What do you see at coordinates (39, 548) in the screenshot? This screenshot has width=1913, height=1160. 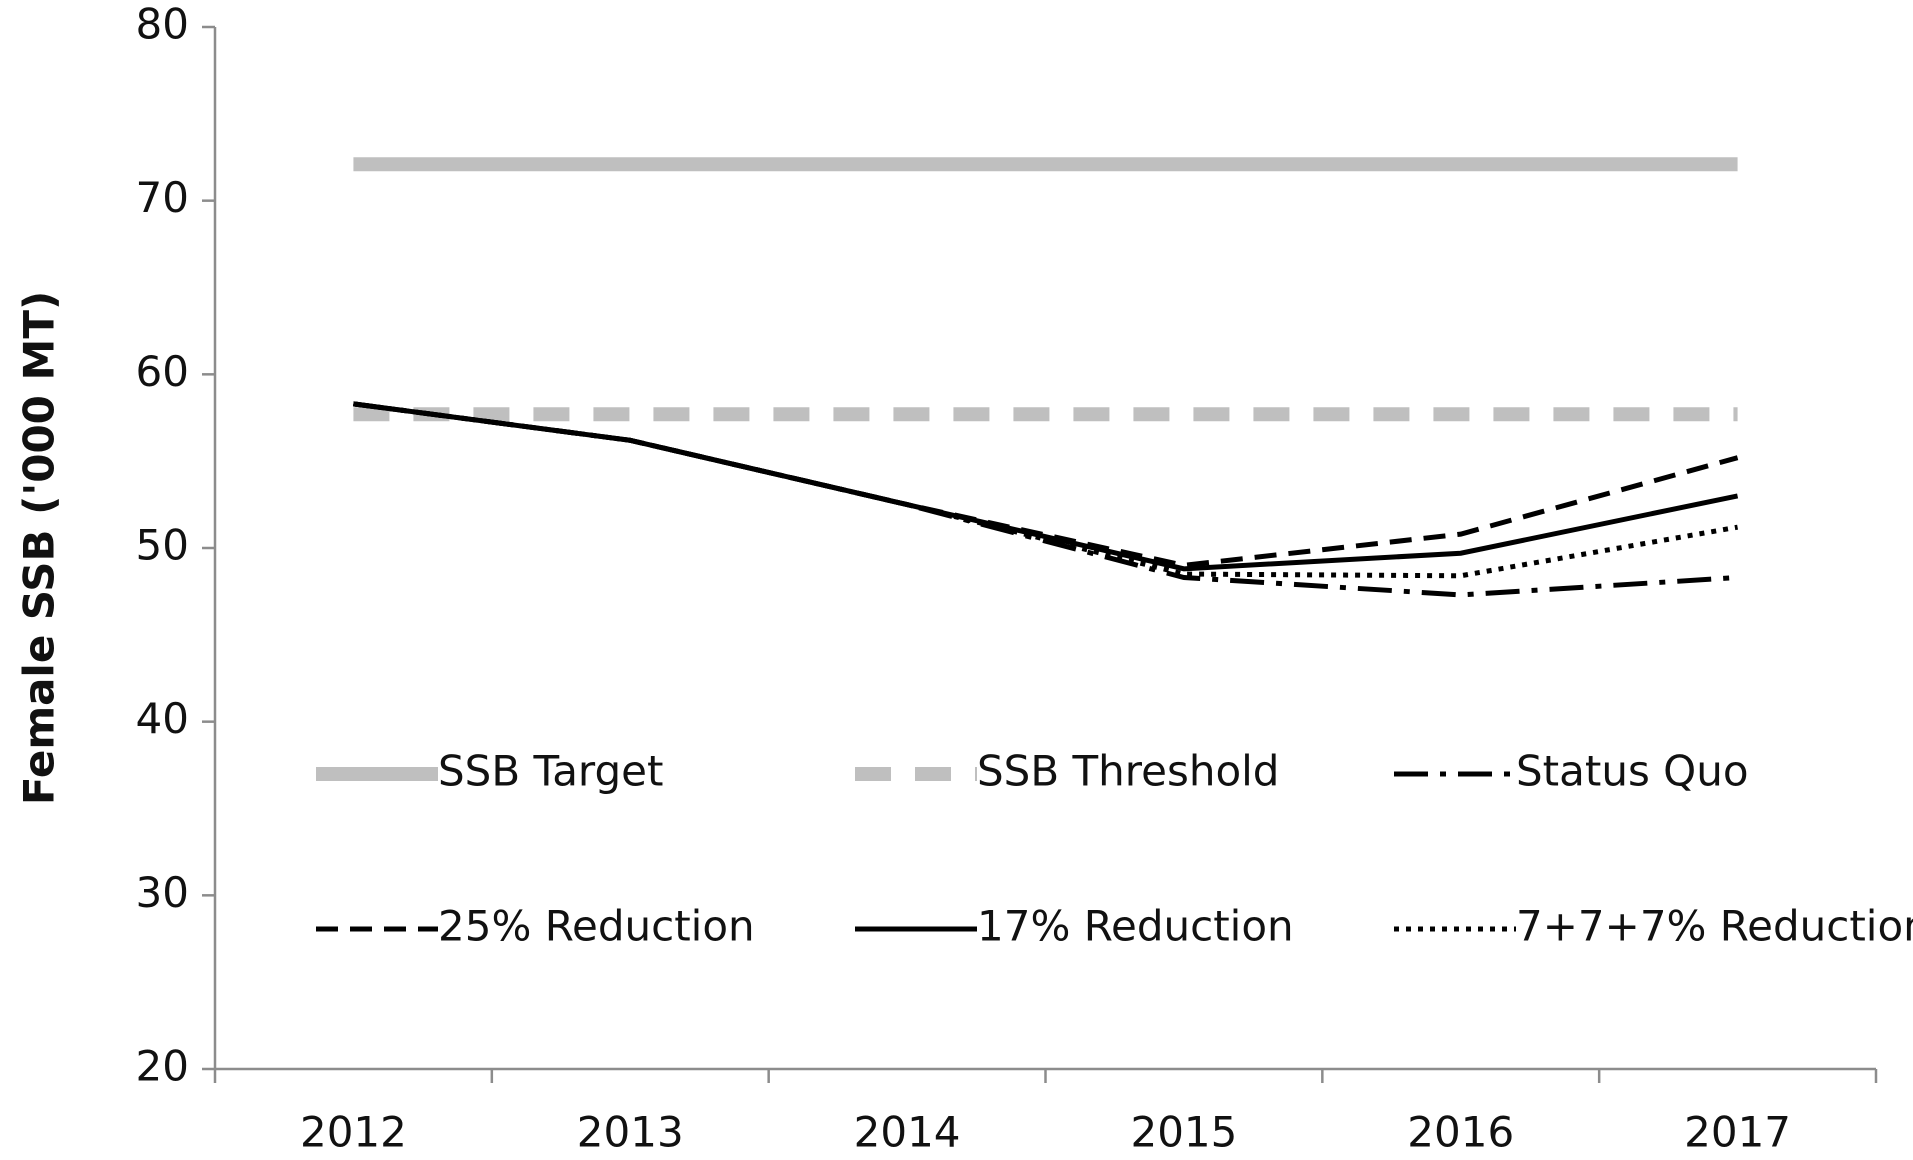 I see `y-axis-label: Female SSB ('000 MT)` at bounding box center [39, 548].